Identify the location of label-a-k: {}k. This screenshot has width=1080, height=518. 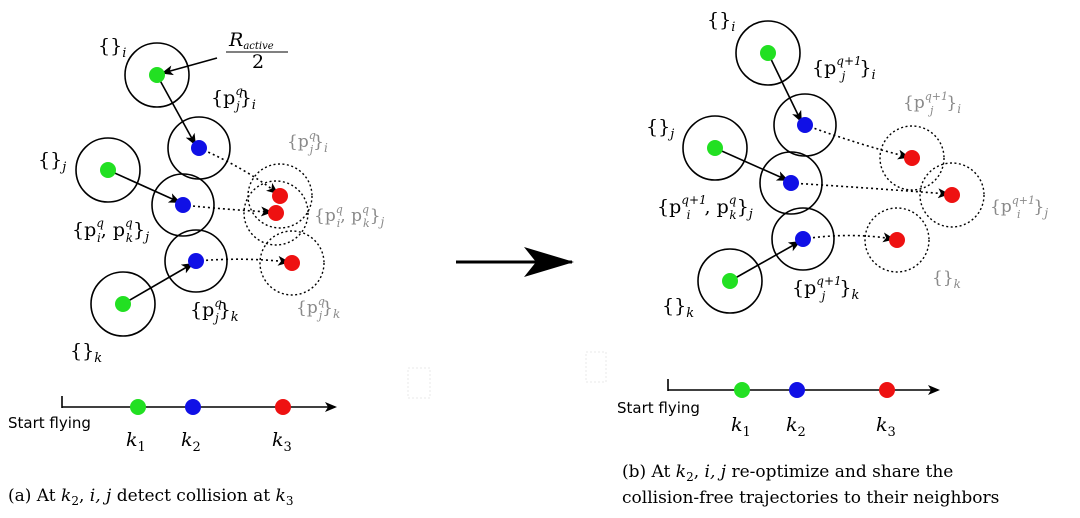
(86, 353).